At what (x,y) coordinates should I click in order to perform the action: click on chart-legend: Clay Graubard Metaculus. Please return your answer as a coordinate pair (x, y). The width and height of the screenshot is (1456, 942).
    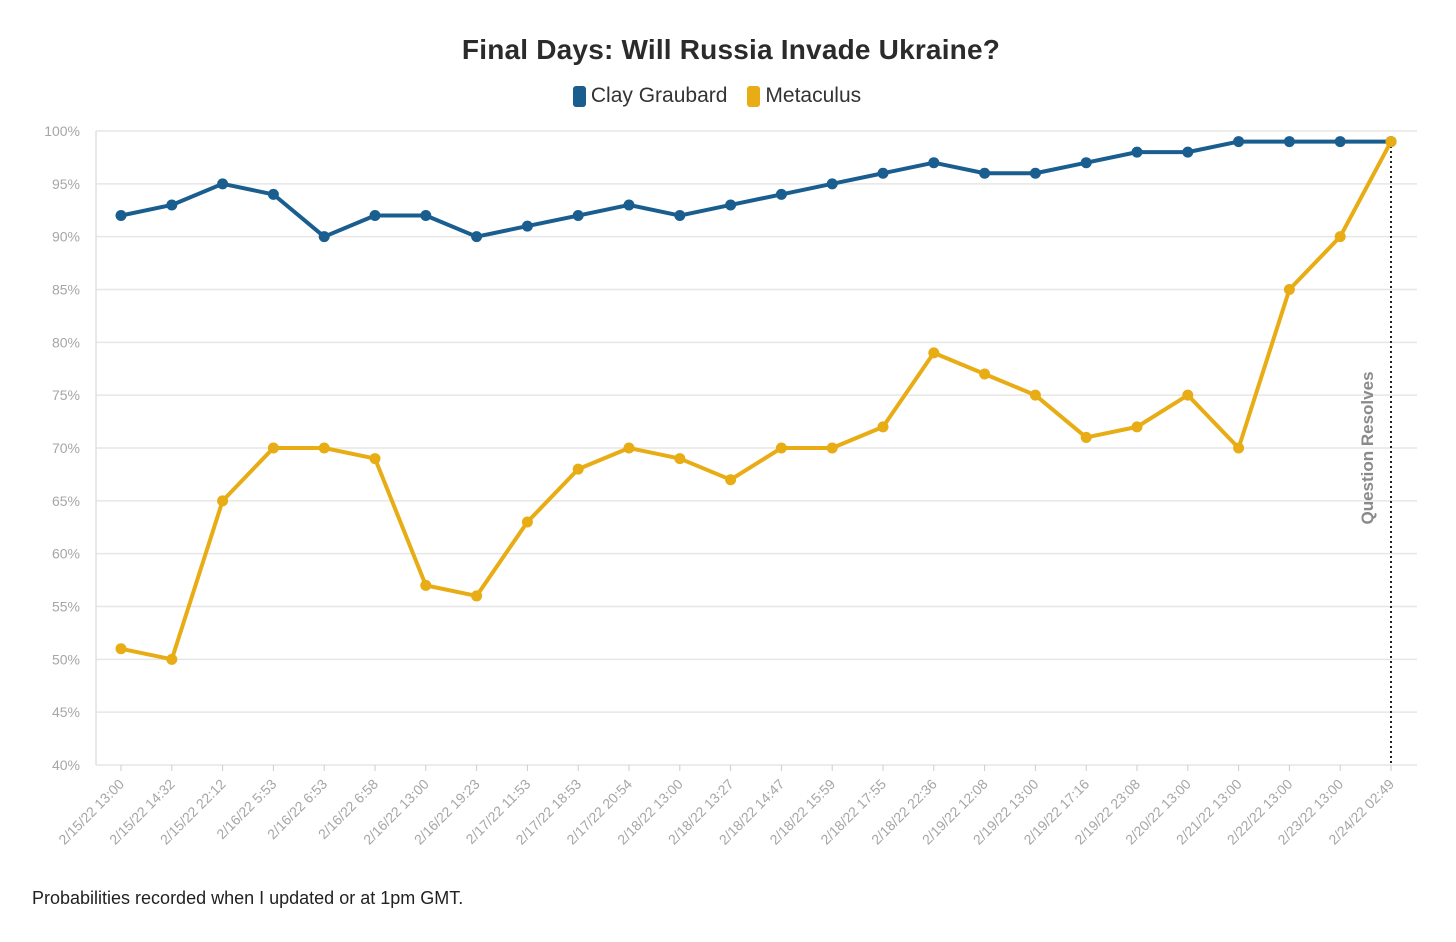
    Looking at the image, I should click on (717, 96).